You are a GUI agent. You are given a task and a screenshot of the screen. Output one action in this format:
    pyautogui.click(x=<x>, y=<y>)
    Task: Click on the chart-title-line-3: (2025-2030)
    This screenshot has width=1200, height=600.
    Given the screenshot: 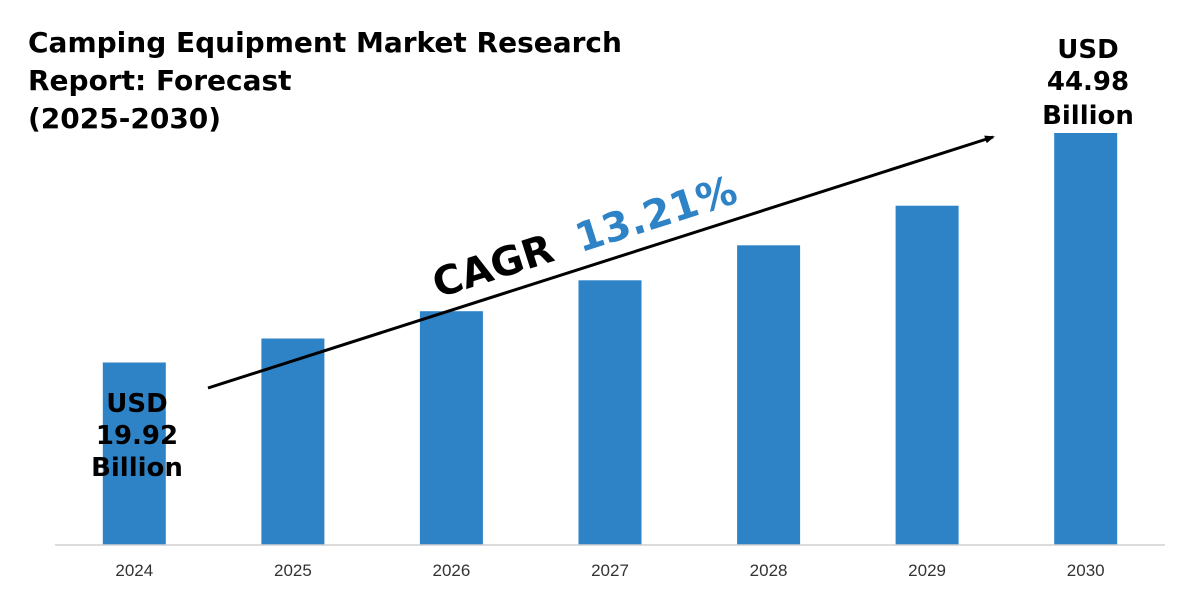 What is the action you would take?
    pyautogui.click(x=124, y=118)
    